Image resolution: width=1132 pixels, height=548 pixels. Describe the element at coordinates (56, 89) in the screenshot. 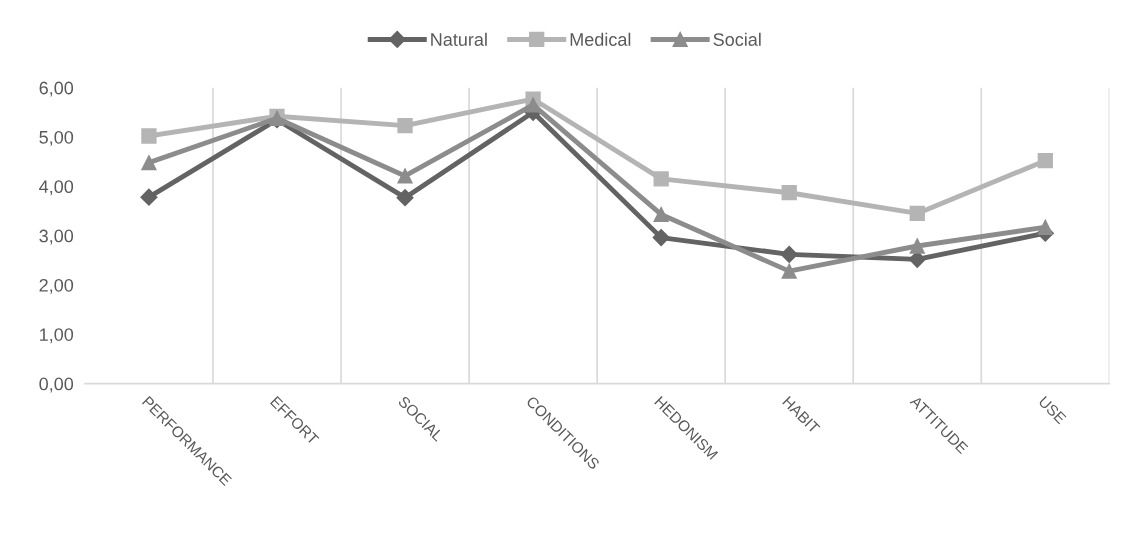

I see `y-tick-label: 6,00` at that location.